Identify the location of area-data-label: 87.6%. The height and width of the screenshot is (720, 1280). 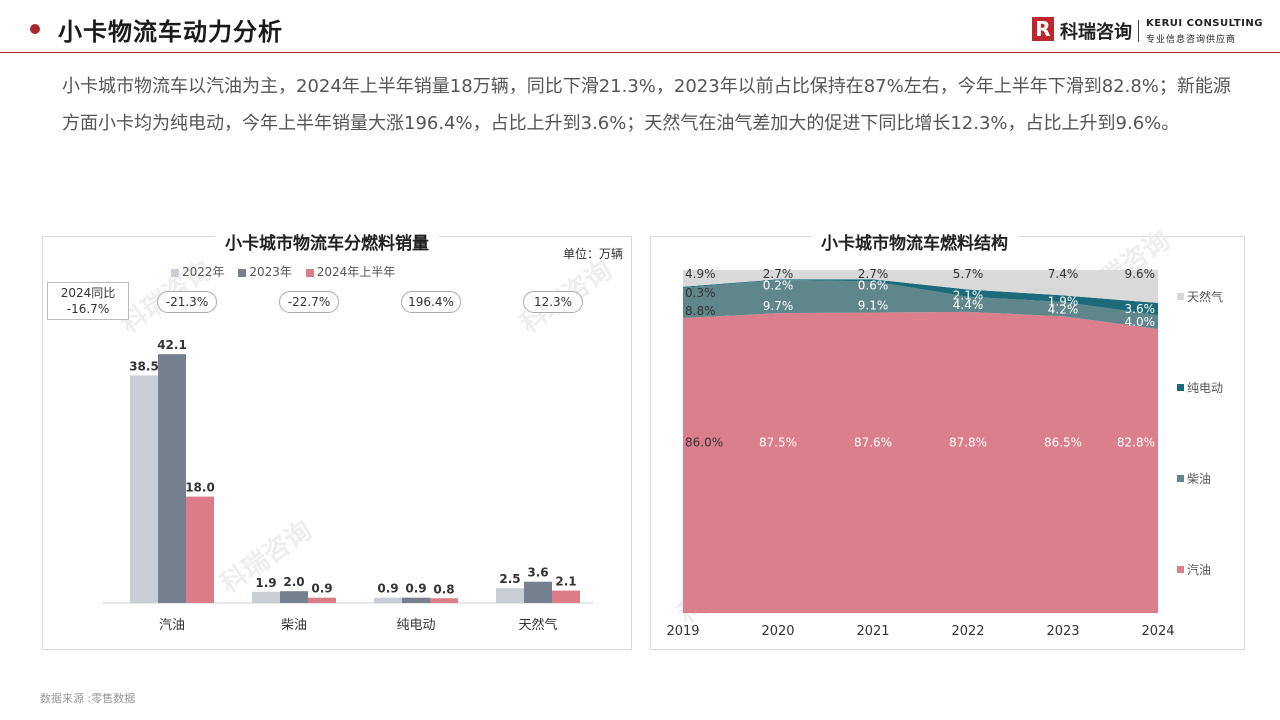
(873, 443).